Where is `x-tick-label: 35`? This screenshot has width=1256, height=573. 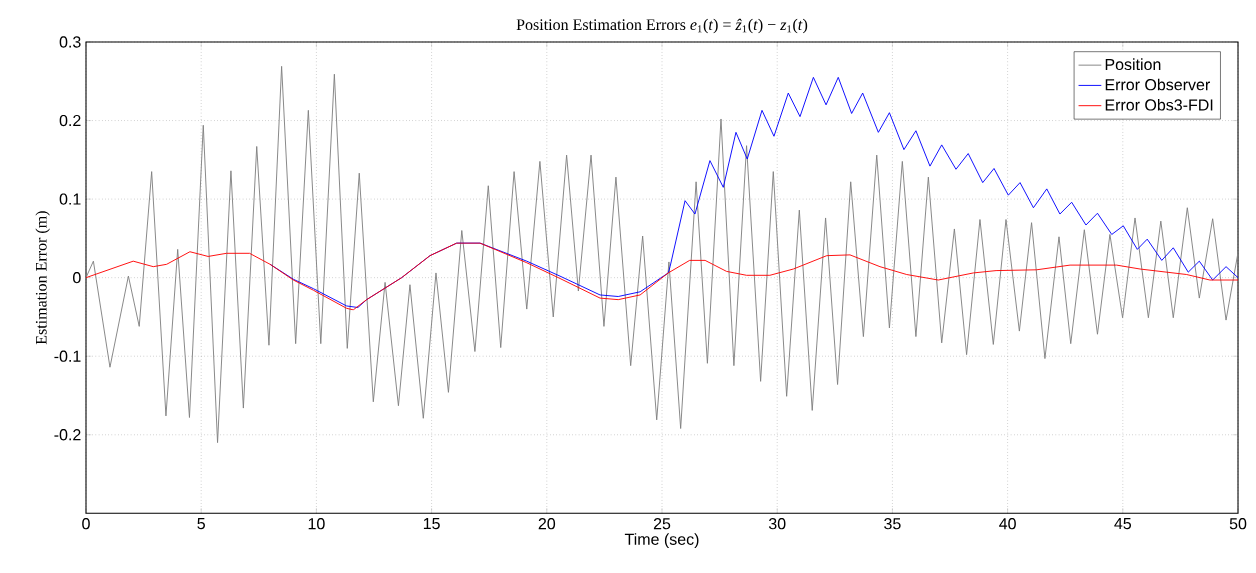 x-tick-label: 35 is located at coordinates (892, 523).